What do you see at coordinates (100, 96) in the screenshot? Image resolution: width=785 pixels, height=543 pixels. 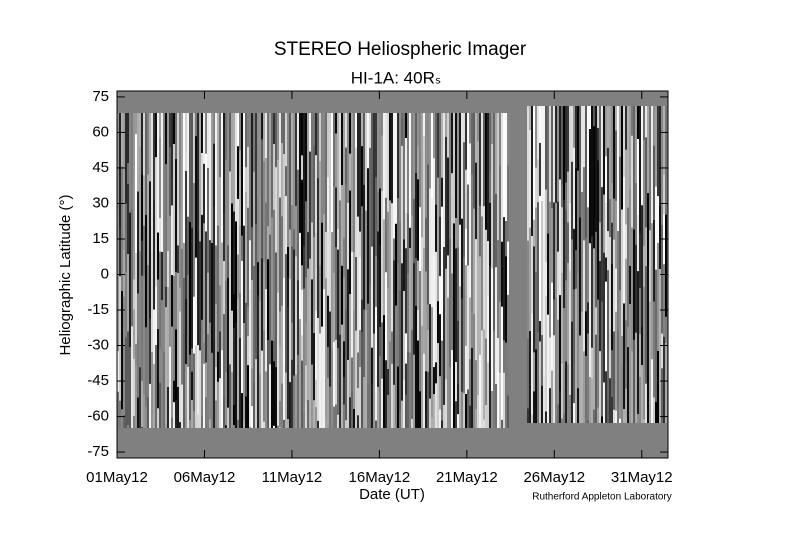 I see `y-tick-label: 75` at bounding box center [100, 96].